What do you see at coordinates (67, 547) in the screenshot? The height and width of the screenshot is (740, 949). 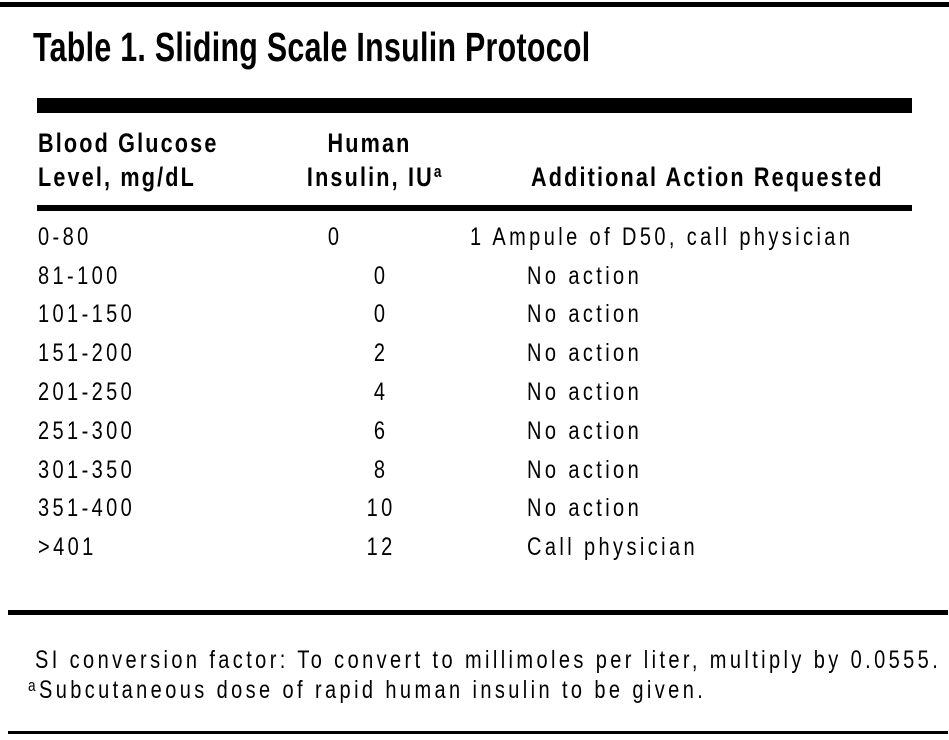 I see `glucose-range: >401` at bounding box center [67, 547].